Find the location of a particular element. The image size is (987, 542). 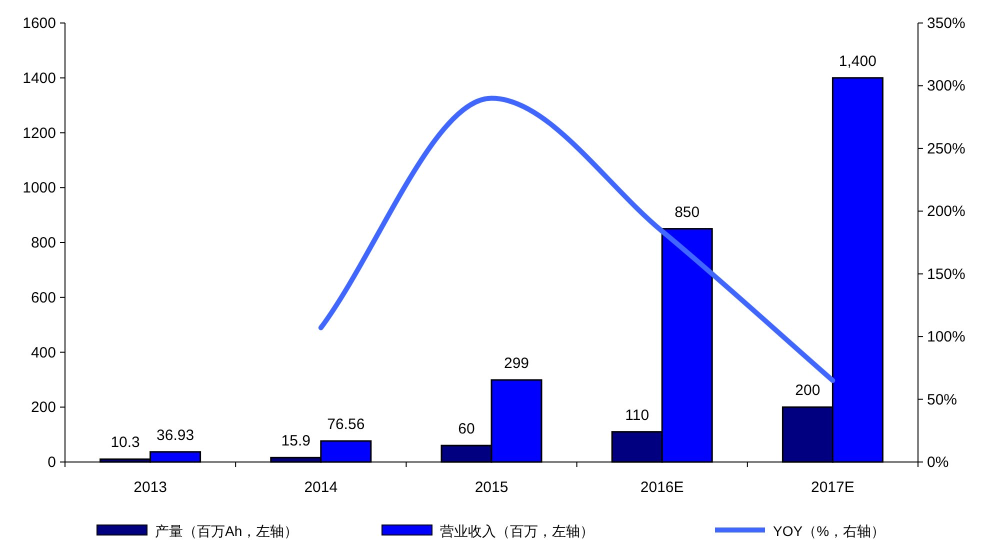

legend-label: YOY（%，右轴） is located at coordinates (829, 531).